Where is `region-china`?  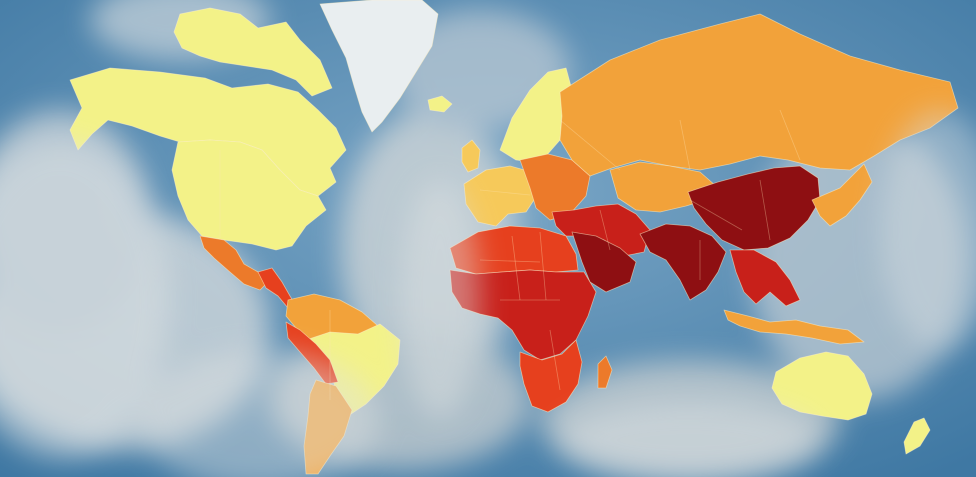 region-china is located at coordinates (754, 208).